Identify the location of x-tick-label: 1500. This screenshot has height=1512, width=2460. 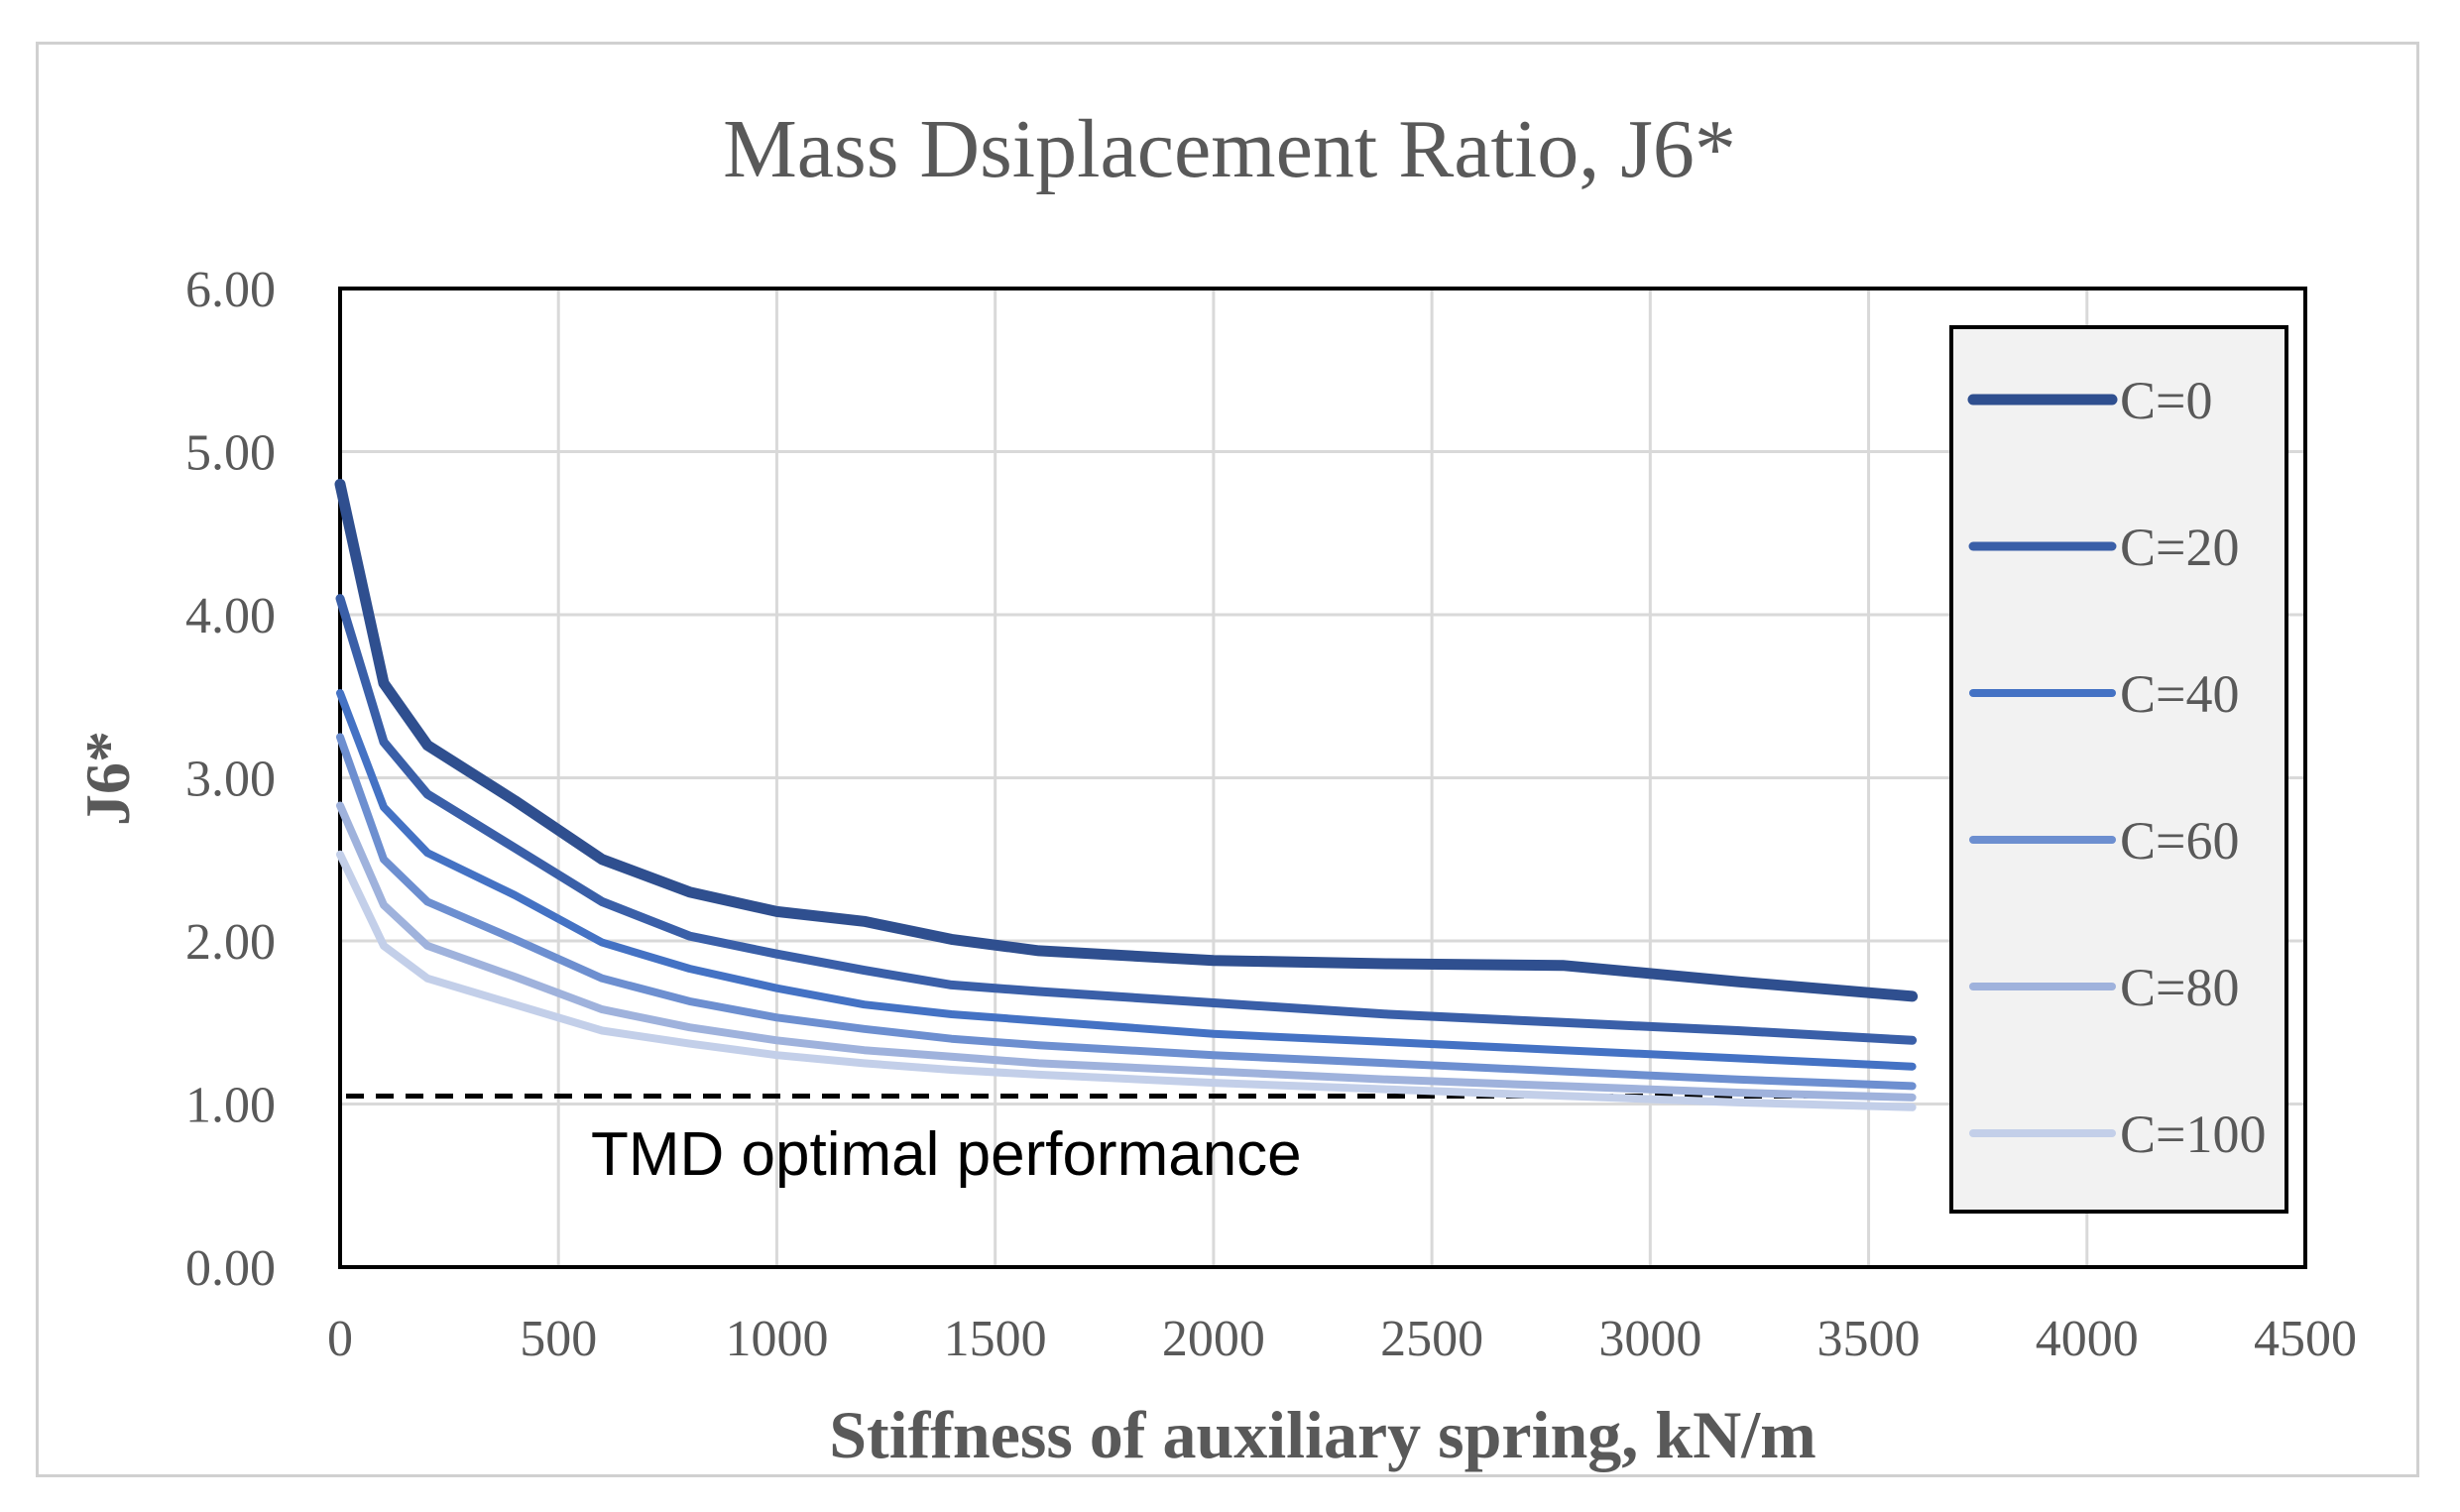
(995, 1339).